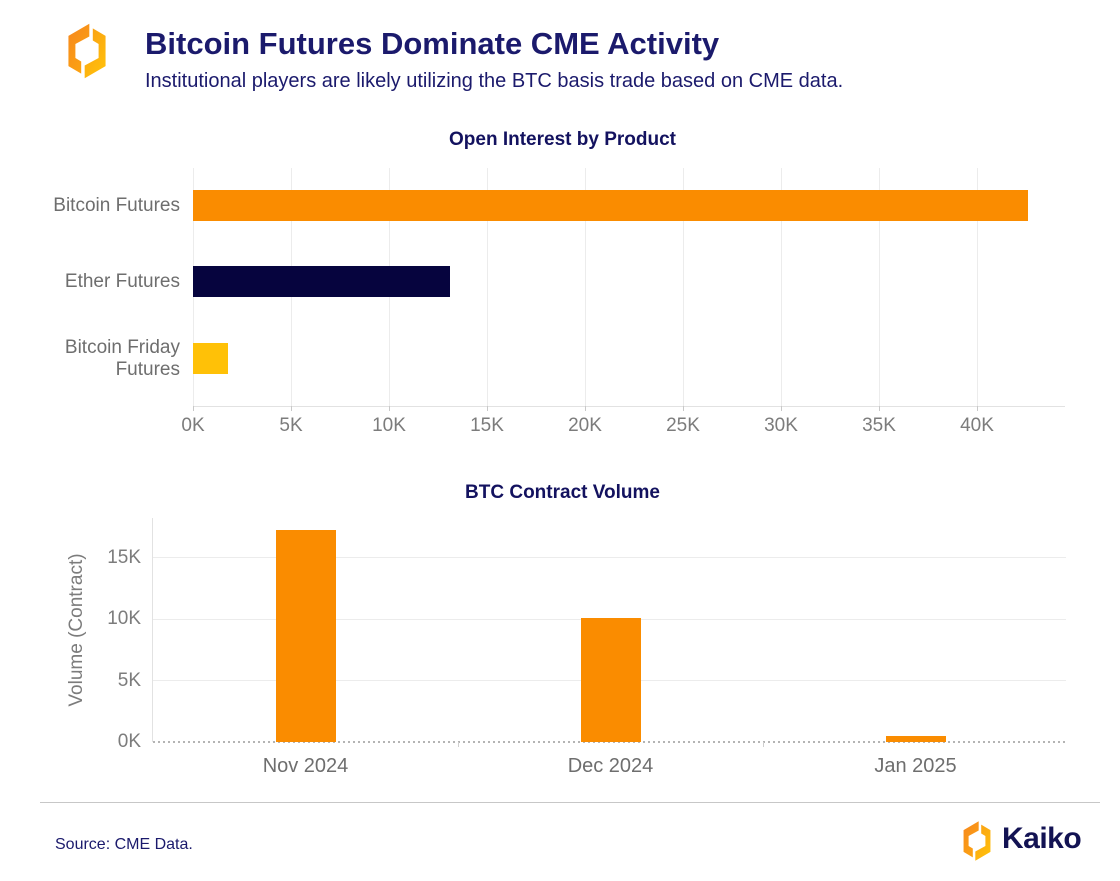 This screenshot has height=881, width=1120. Describe the element at coordinates (879, 425) in the screenshot. I see `x-axis-tick-label: 35K` at that location.